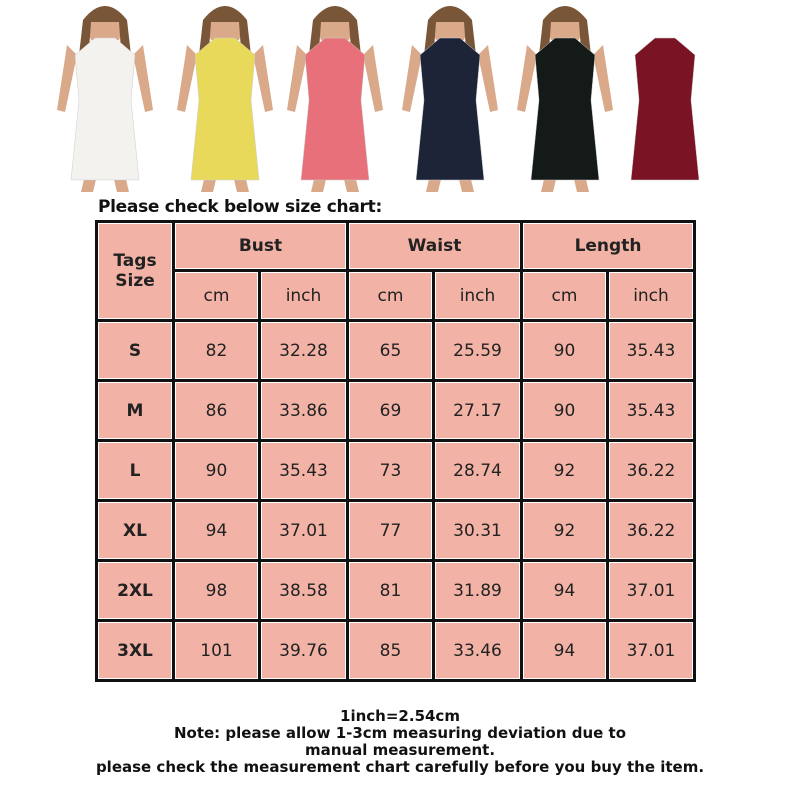 The image size is (800, 800). Describe the element at coordinates (303, 350) in the screenshot. I see `inch-value: 32.28` at that location.